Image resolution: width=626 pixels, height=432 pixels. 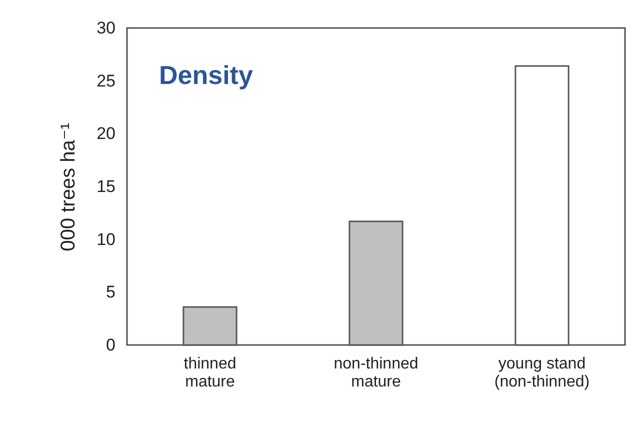 I want to click on text: Density, so click(x=206, y=75).